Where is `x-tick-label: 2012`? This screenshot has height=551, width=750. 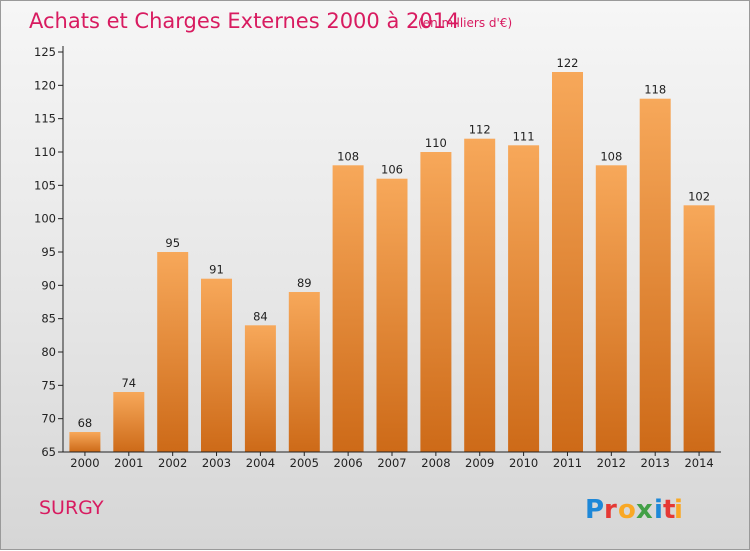
x-tick-label: 2012 is located at coordinates (611, 463).